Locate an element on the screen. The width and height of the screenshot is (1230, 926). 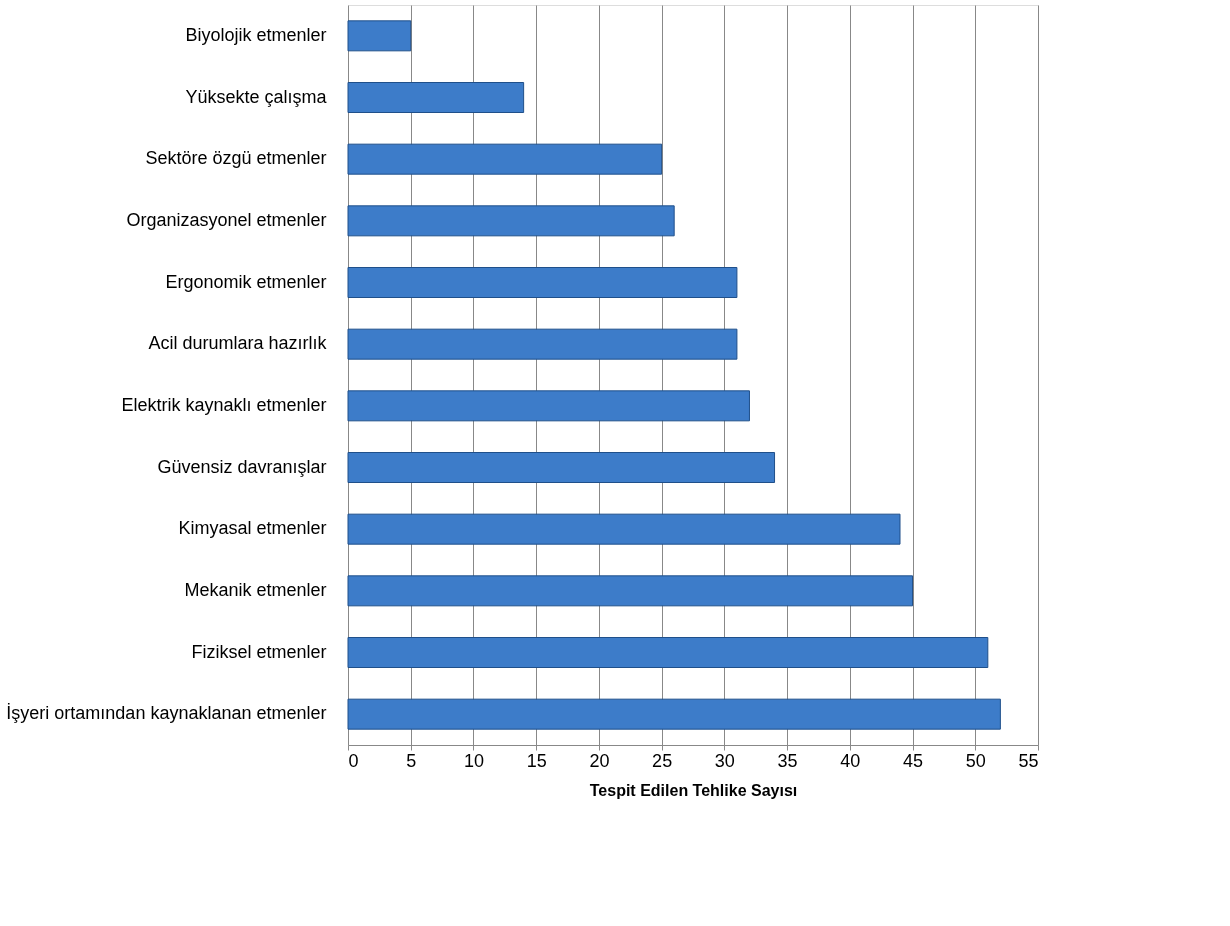
x-tick-label: 35 is located at coordinates (787, 760).